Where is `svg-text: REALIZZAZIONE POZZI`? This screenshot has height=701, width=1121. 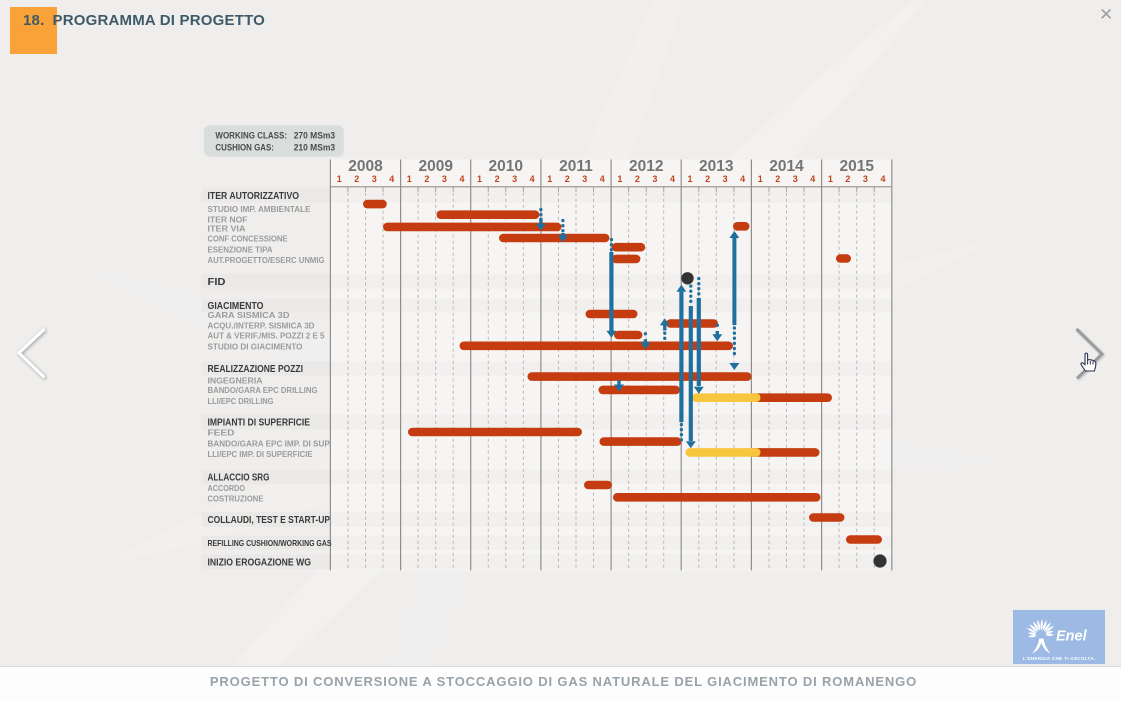
svg-text: REALIZZAZIONE POZZI is located at coordinates (256, 369).